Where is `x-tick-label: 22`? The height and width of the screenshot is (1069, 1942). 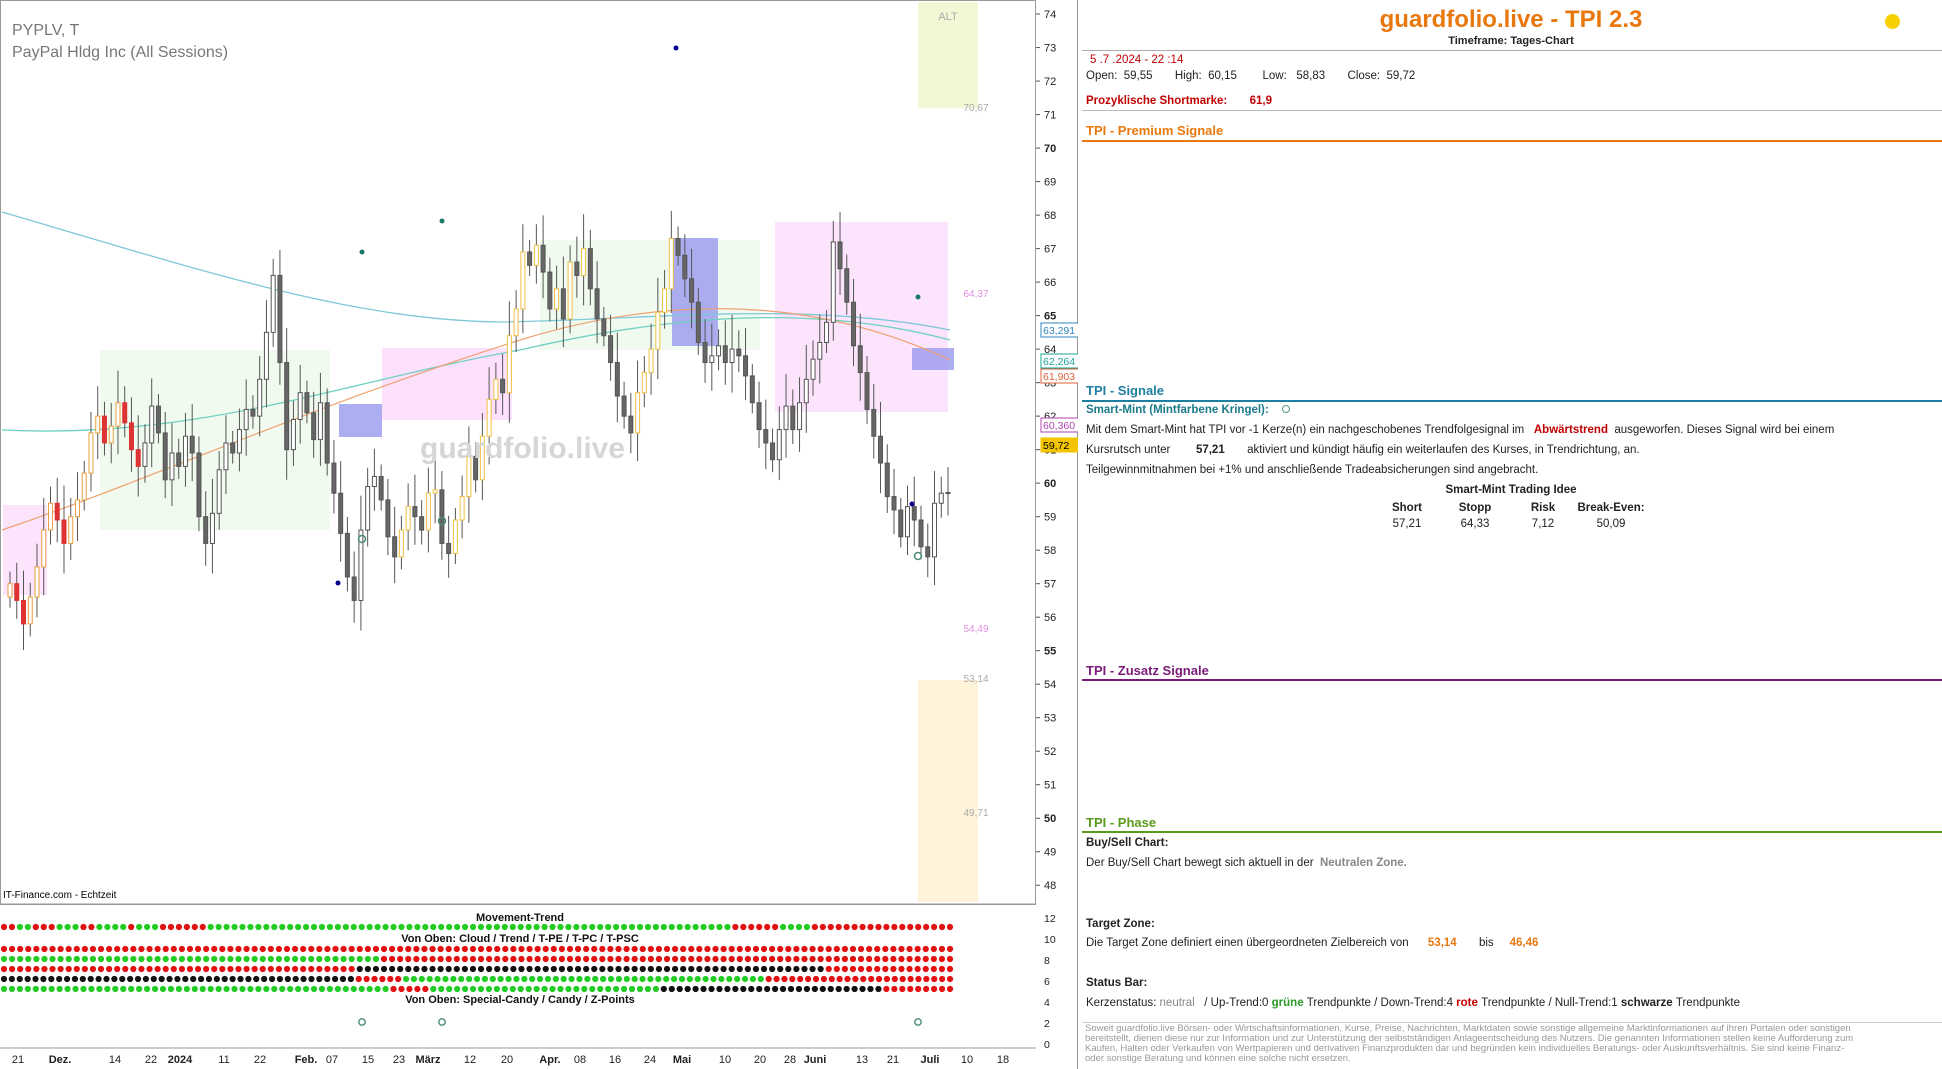
x-tick-label: 22 is located at coordinates (260, 1060).